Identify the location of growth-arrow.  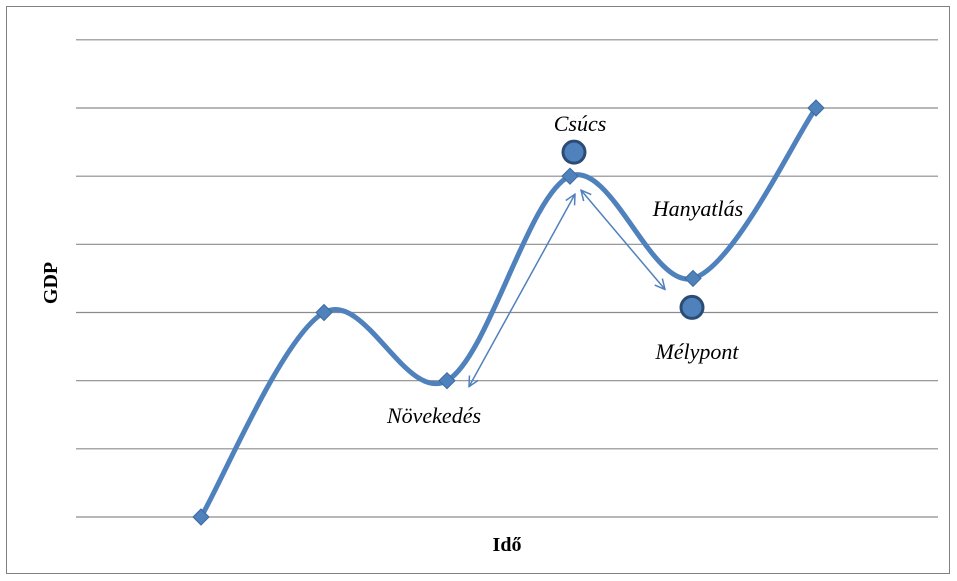
(522, 290).